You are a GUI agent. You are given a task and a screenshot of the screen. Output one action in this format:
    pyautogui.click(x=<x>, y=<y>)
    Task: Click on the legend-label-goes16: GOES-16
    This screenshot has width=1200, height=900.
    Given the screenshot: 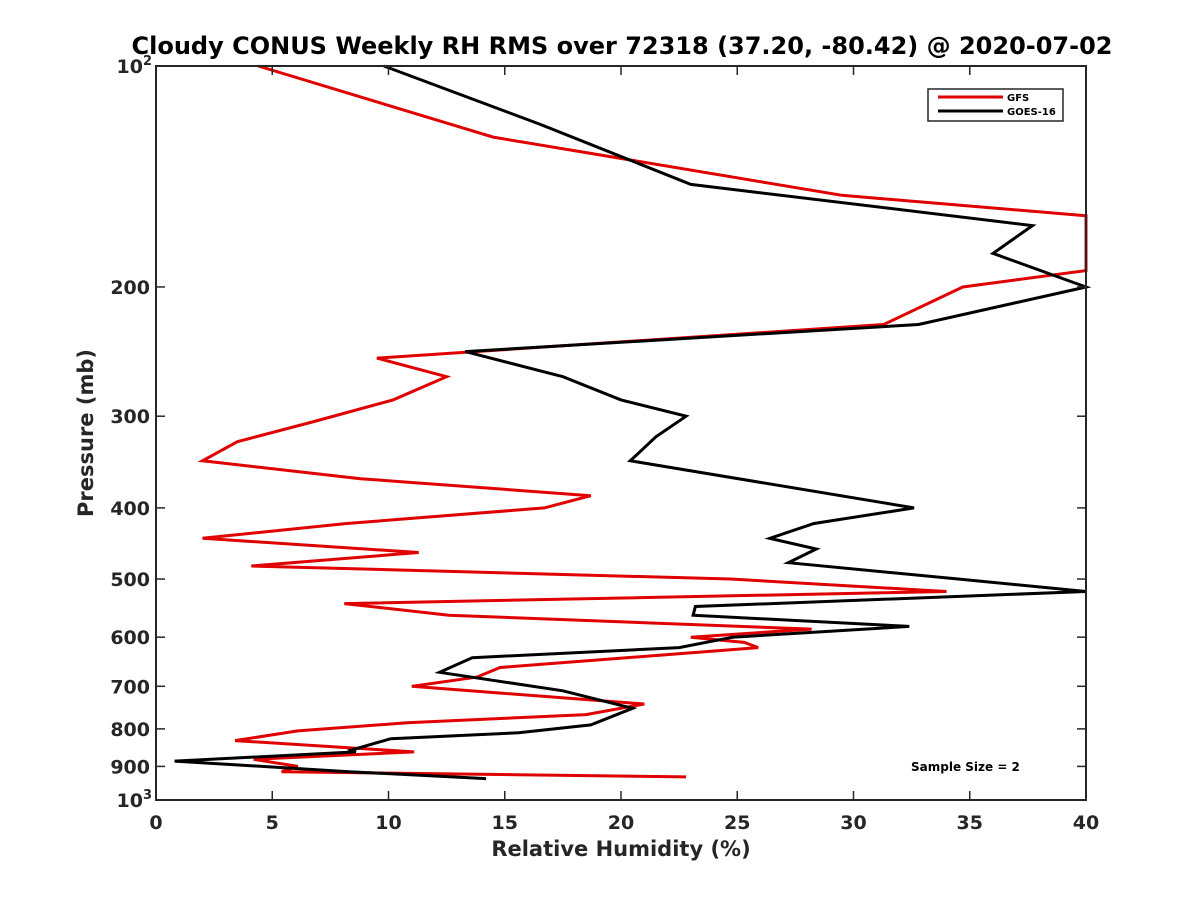 What is the action you would take?
    pyautogui.click(x=1031, y=112)
    